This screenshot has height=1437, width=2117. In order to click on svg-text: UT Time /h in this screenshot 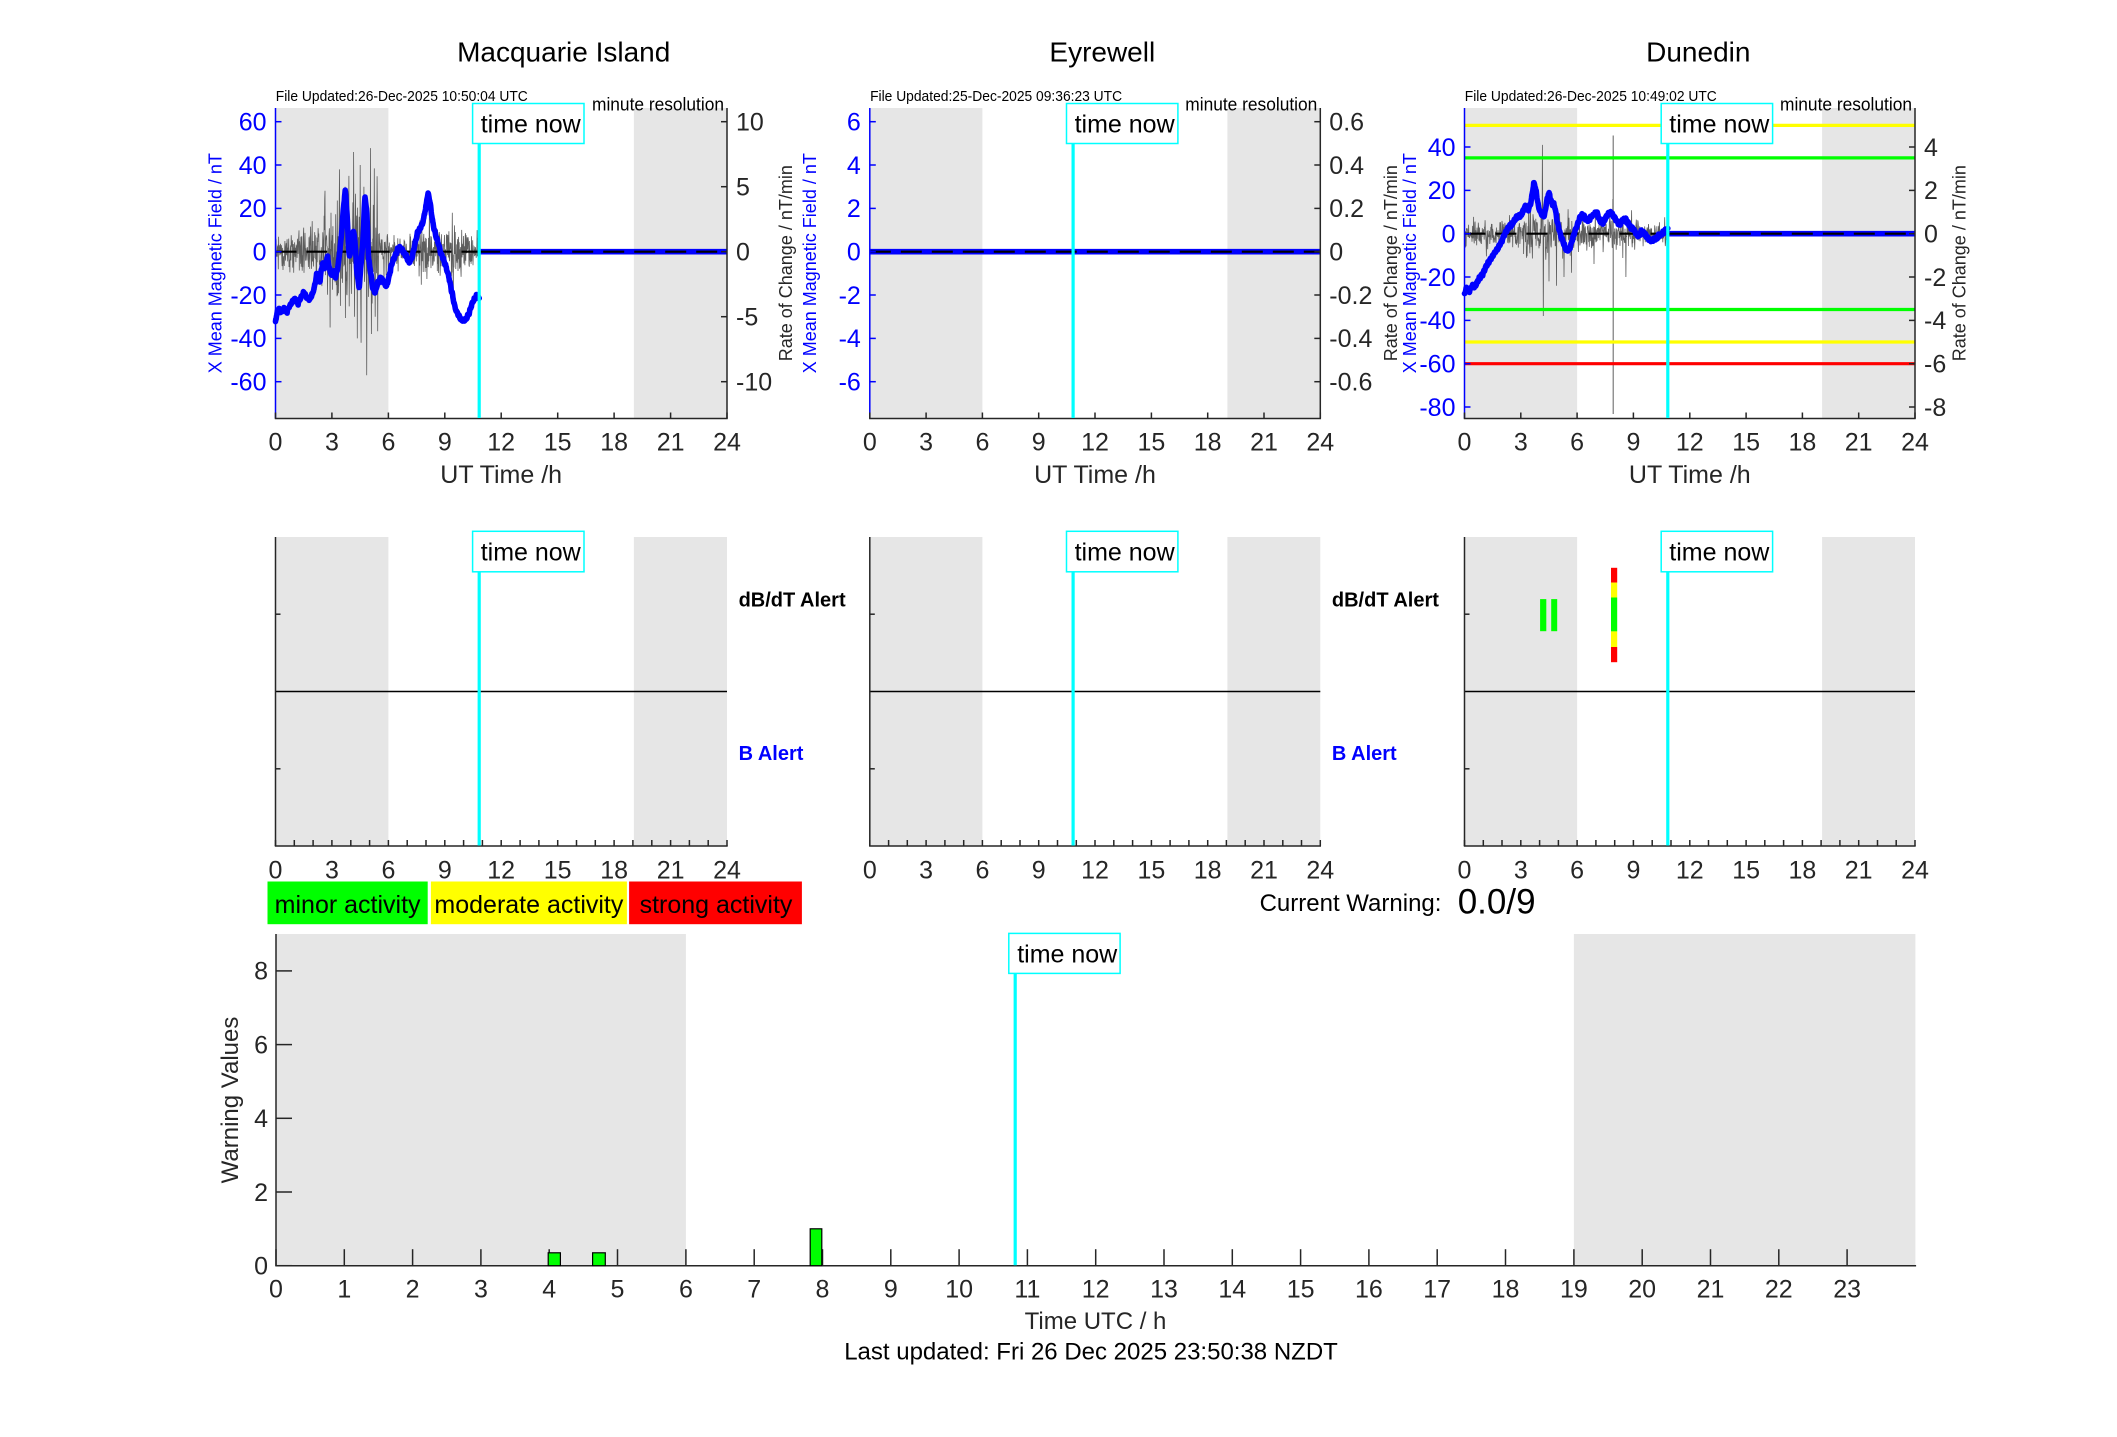, I will do `click(1690, 475)`.